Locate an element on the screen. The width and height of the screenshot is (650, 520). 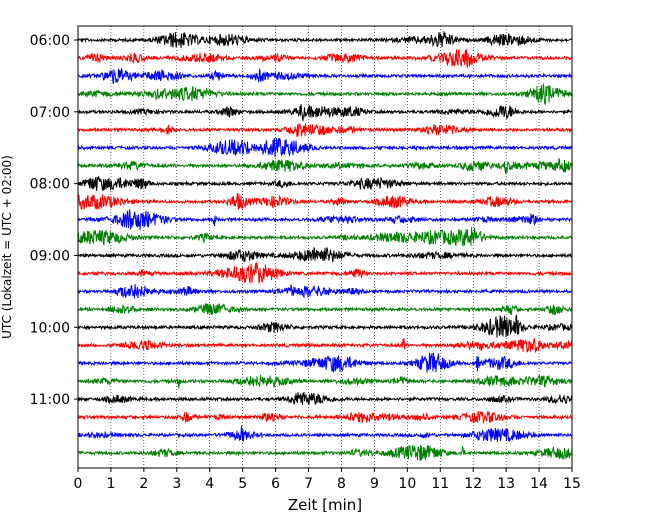
x-tick-label: 5 is located at coordinates (242, 484).